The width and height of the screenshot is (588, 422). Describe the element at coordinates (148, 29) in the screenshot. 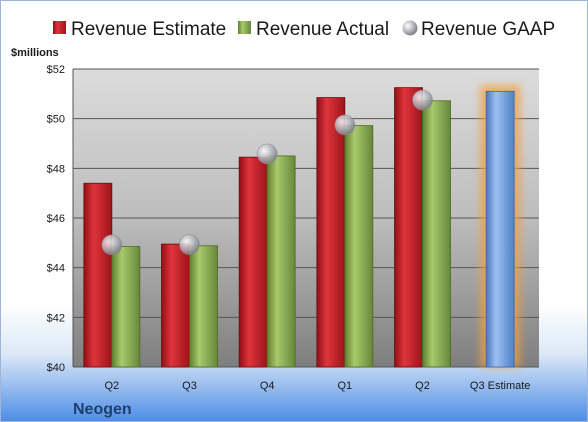

I see `legend-label-revenue-estimate: Revenue Estimate` at that location.